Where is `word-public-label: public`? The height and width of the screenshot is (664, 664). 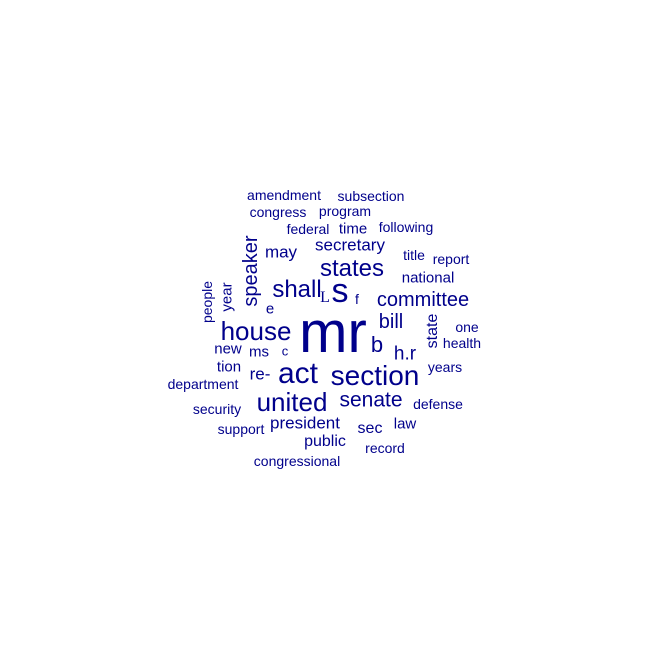
word-public-label: public is located at coordinates (325, 441).